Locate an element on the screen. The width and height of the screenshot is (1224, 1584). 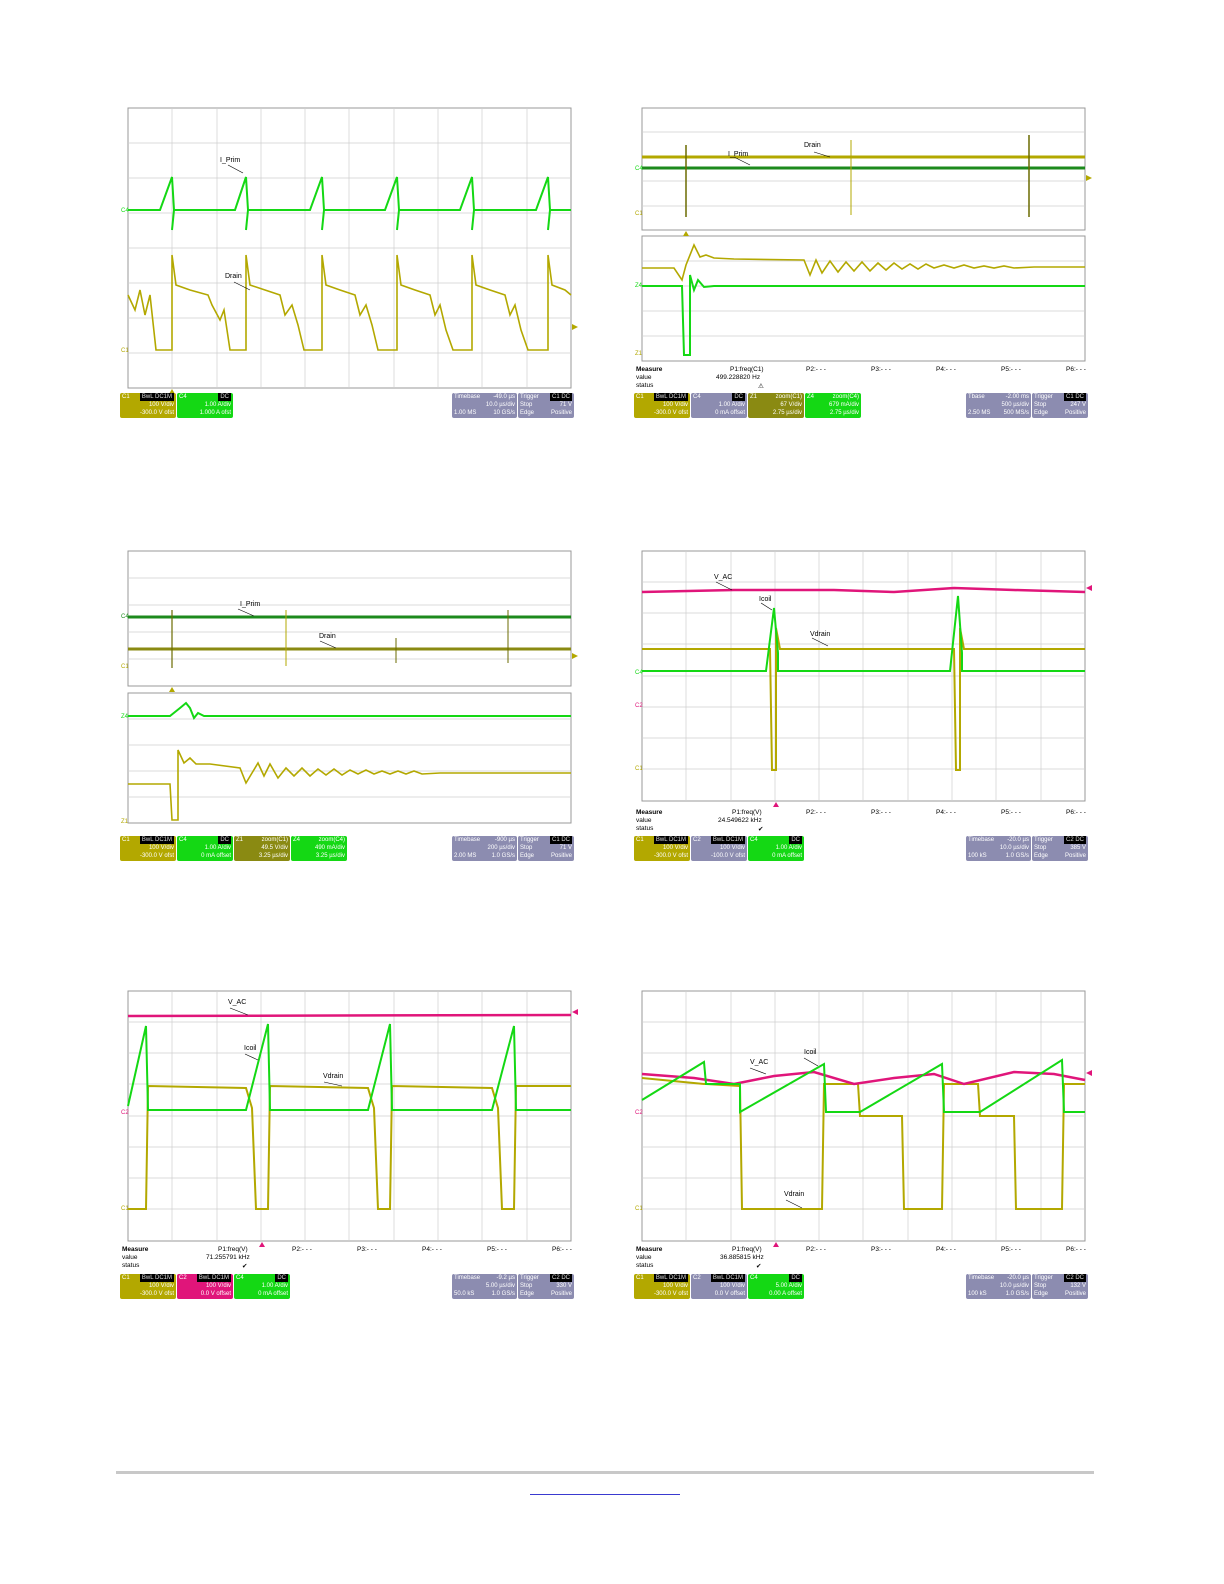
measure-row-label: status is located at coordinates (645, 828).